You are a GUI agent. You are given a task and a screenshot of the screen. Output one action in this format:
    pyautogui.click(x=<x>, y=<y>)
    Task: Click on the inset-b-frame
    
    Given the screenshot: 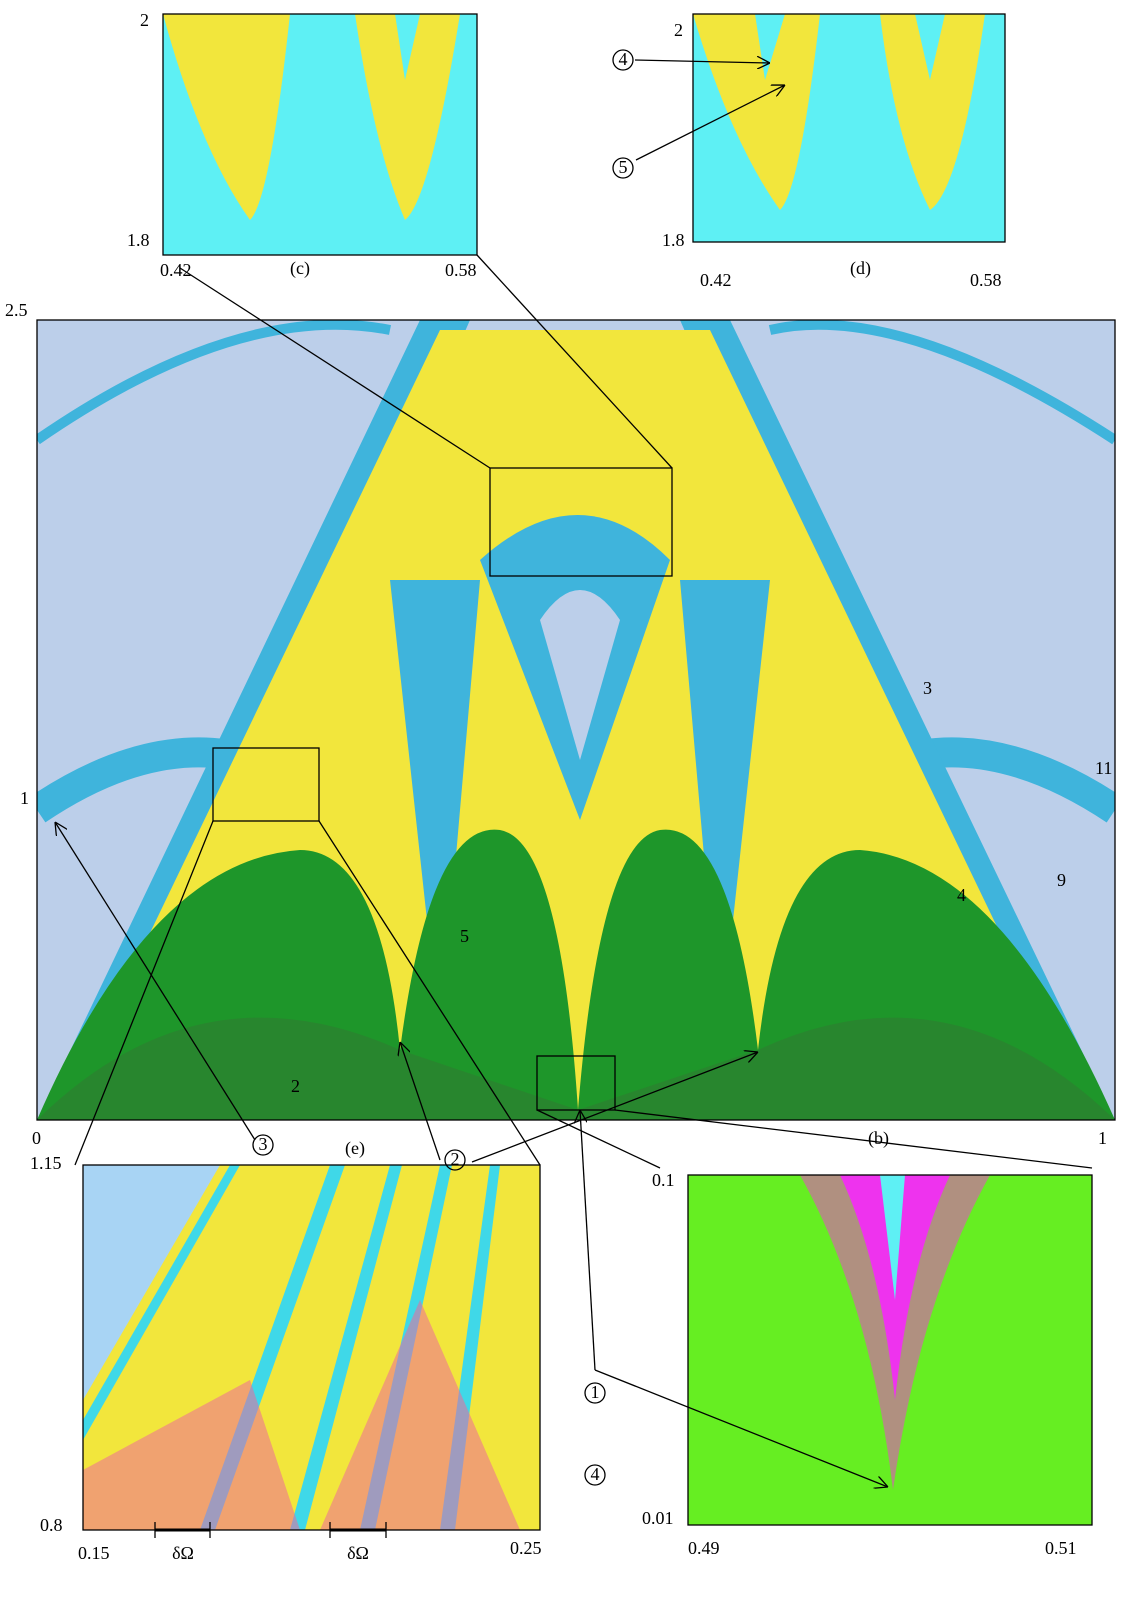 What is the action you would take?
    pyautogui.click(x=890, y=1350)
    